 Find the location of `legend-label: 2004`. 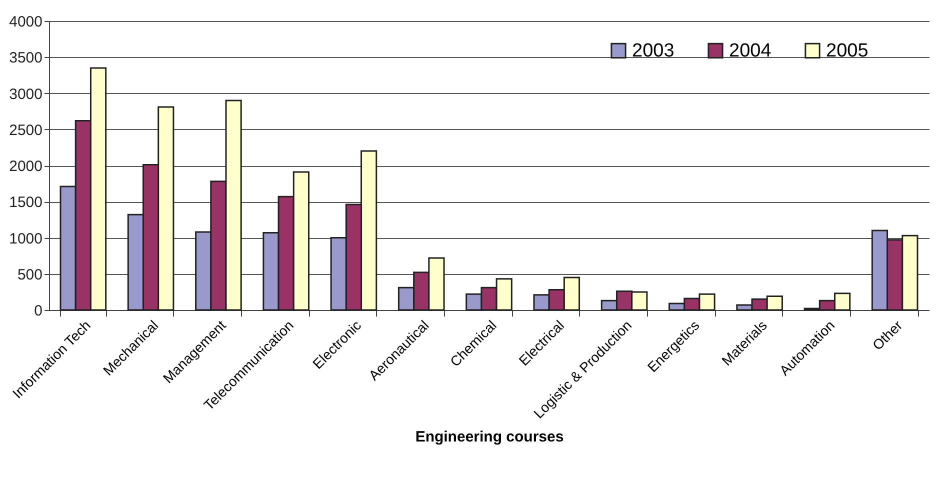

legend-label: 2004 is located at coordinates (750, 51).